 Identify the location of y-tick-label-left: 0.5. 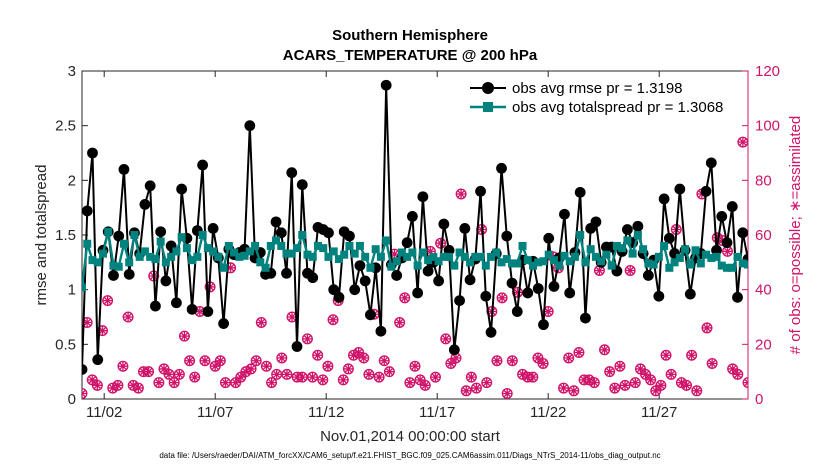
(65, 344).